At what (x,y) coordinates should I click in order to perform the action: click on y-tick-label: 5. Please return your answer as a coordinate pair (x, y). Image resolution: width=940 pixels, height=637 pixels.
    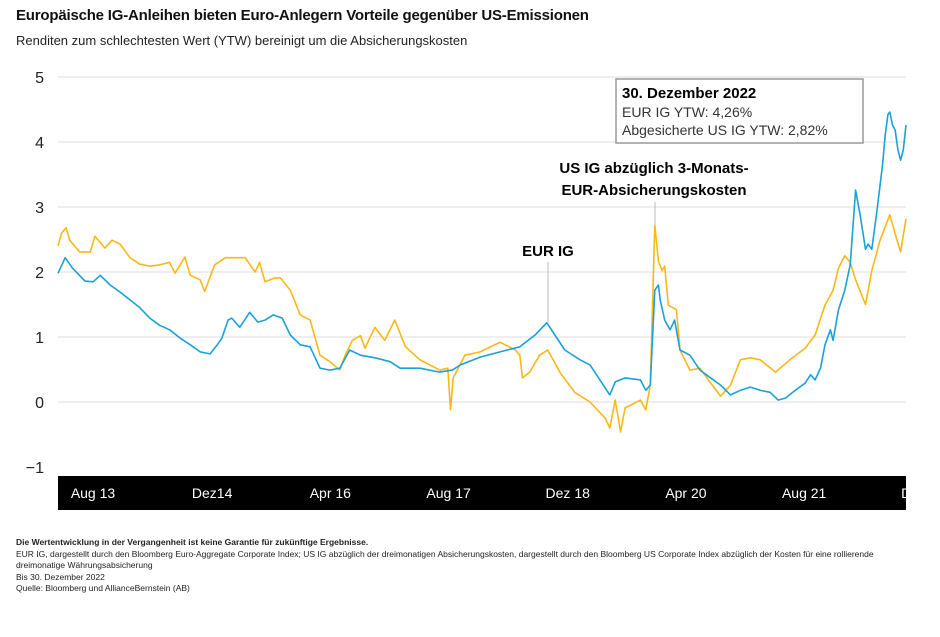
    Looking at the image, I should click on (39, 78).